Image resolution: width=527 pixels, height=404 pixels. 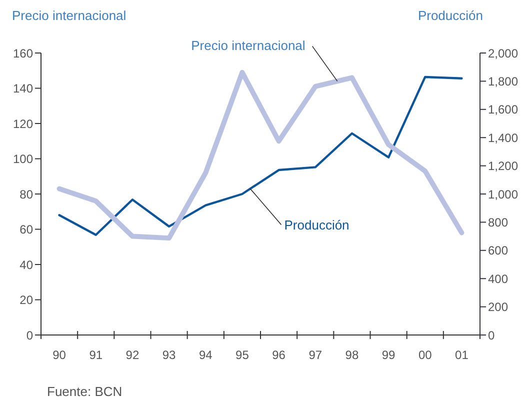 I want to click on x-tick-label: 95, so click(x=243, y=355).